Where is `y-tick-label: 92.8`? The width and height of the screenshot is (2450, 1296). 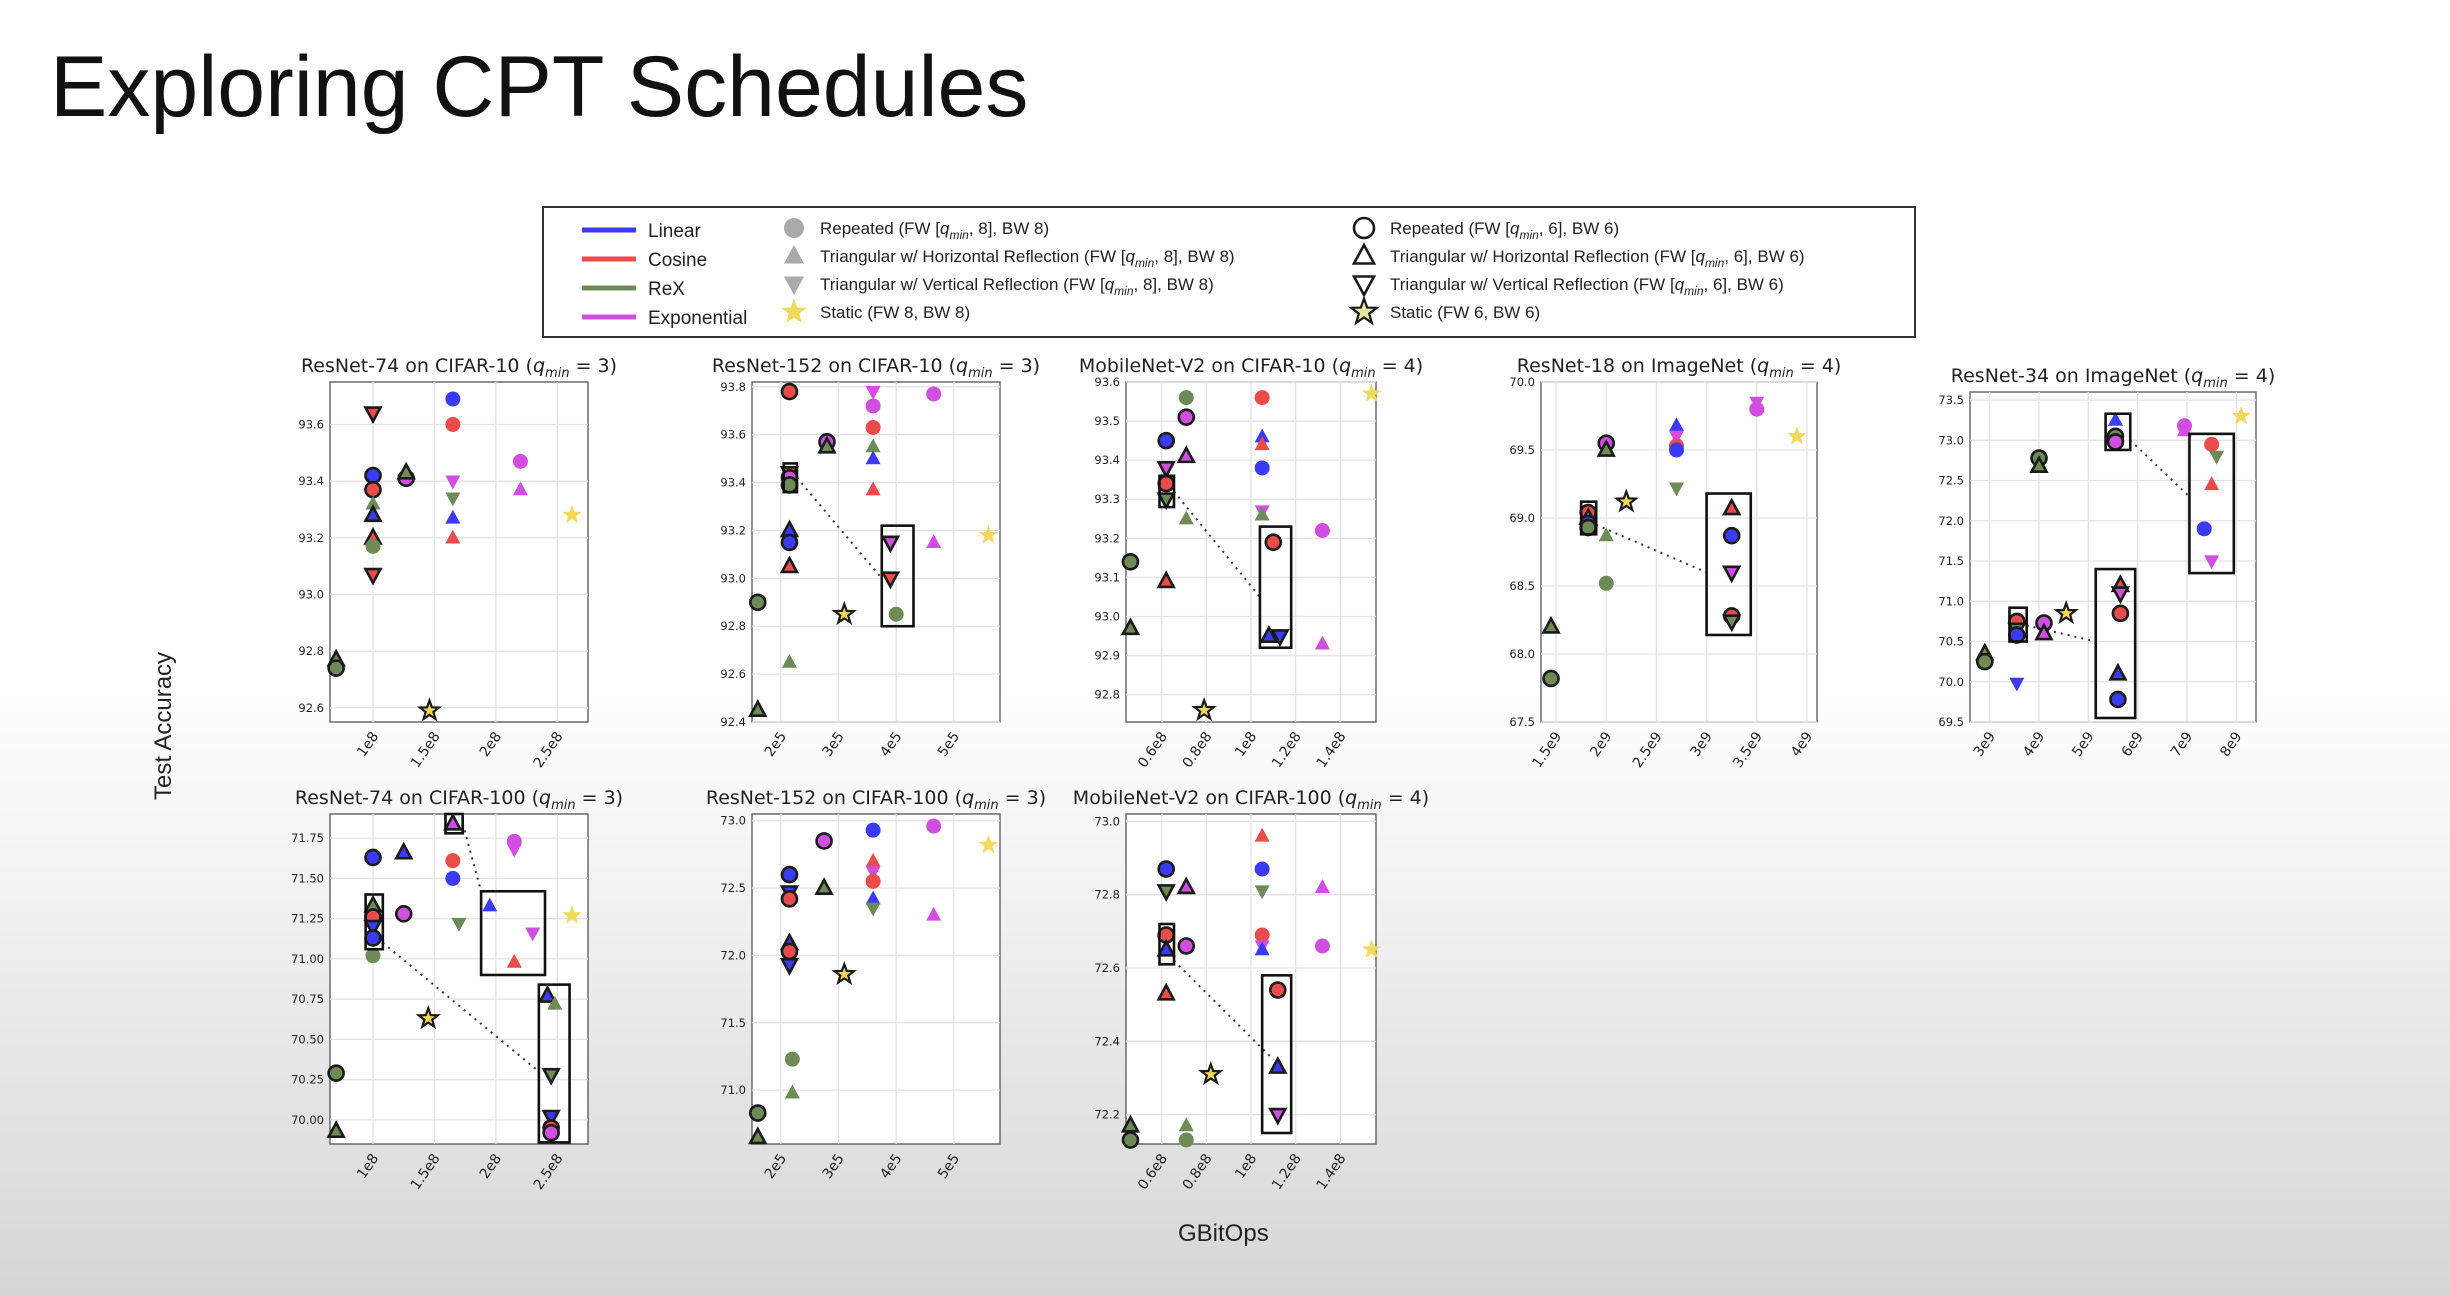 y-tick-label: 92.8 is located at coordinates (1107, 695).